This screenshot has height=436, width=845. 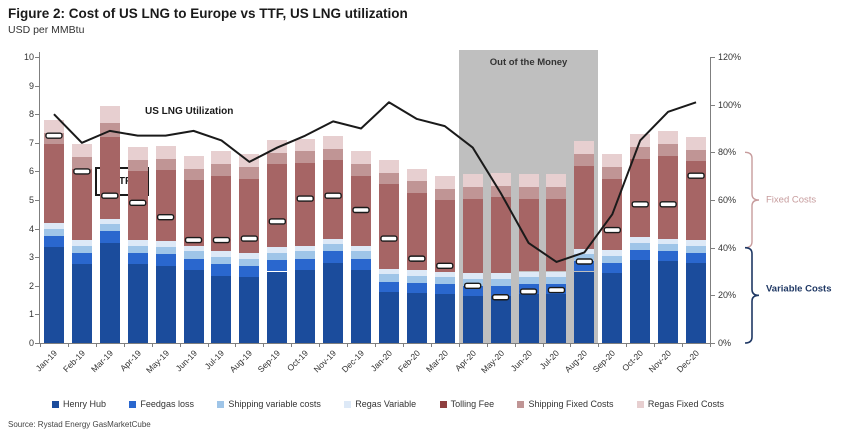 What do you see at coordinates (31, 314) in the screenshot?
I see `left-axis-tick-label: 1` at bounding box center [31, 314].